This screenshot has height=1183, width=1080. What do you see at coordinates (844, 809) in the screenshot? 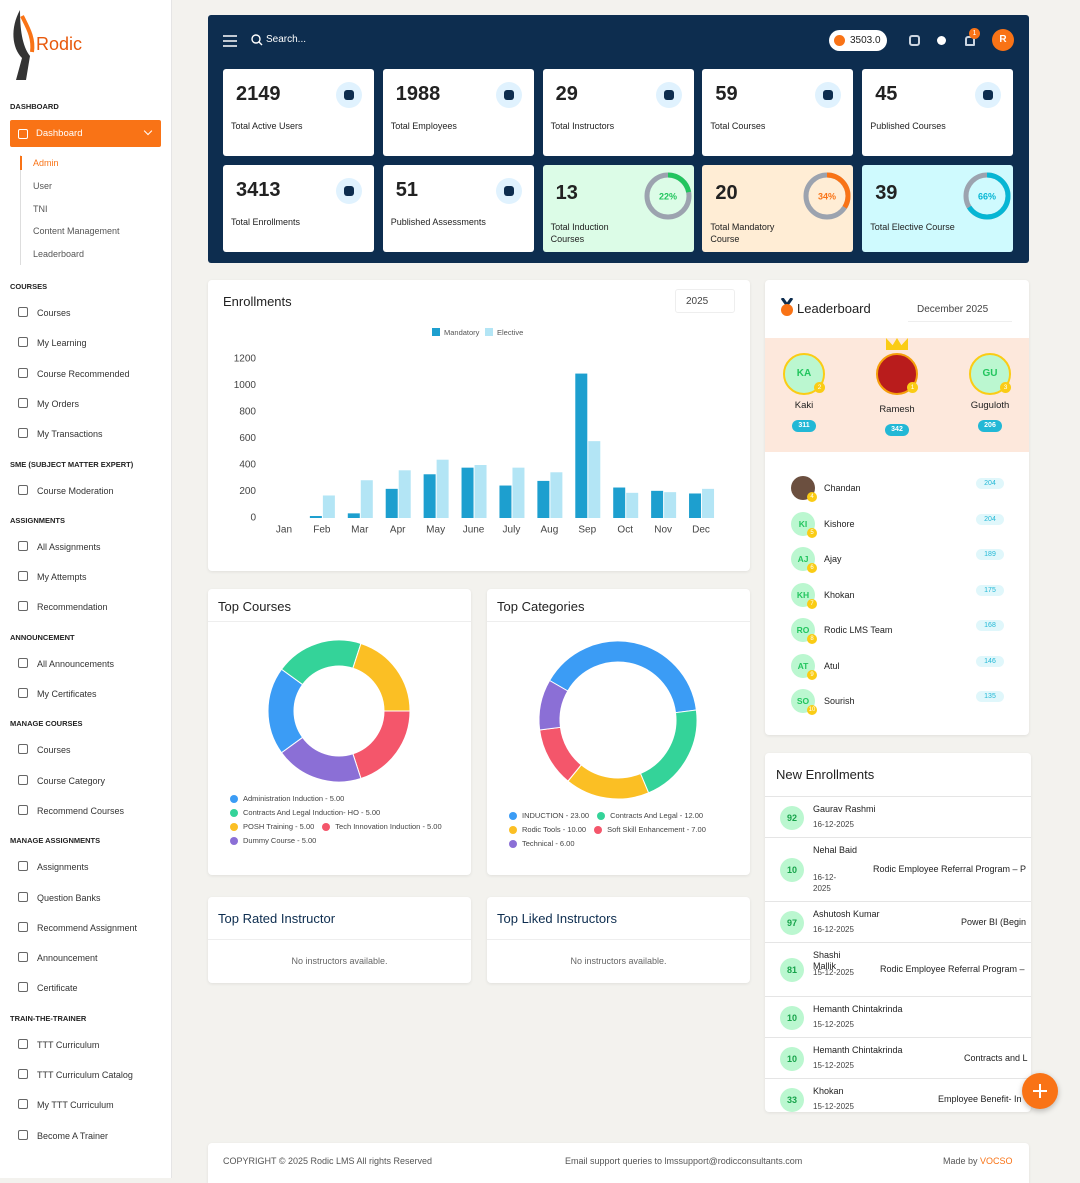
I see `enrollee-name: Gaurav Rashmi` at bounding box center [844, 809].